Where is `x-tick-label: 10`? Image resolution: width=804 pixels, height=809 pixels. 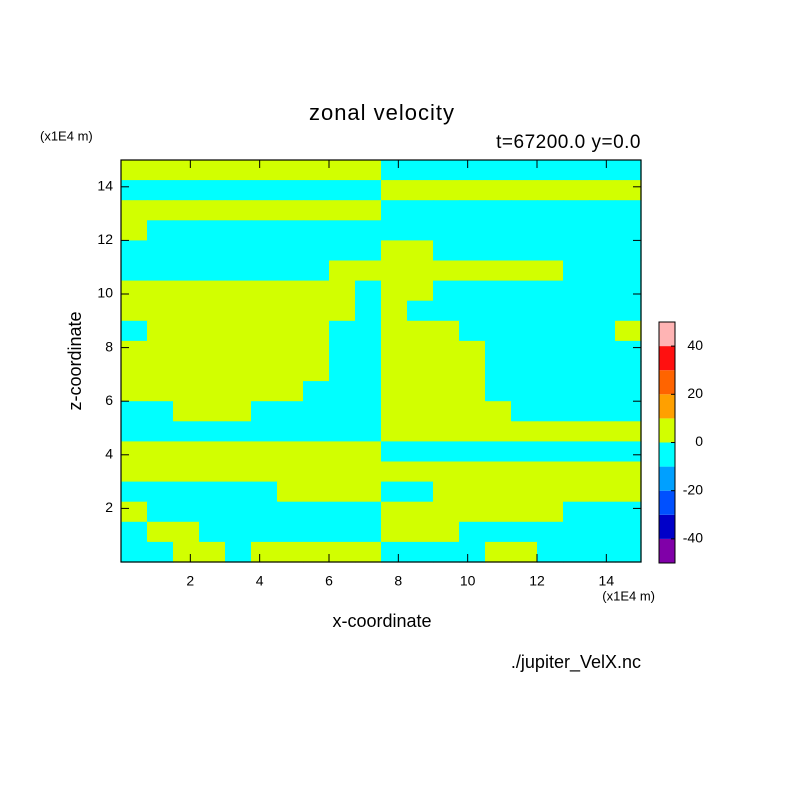 x-tick-label: 10 is located at coordinates (468, 581).